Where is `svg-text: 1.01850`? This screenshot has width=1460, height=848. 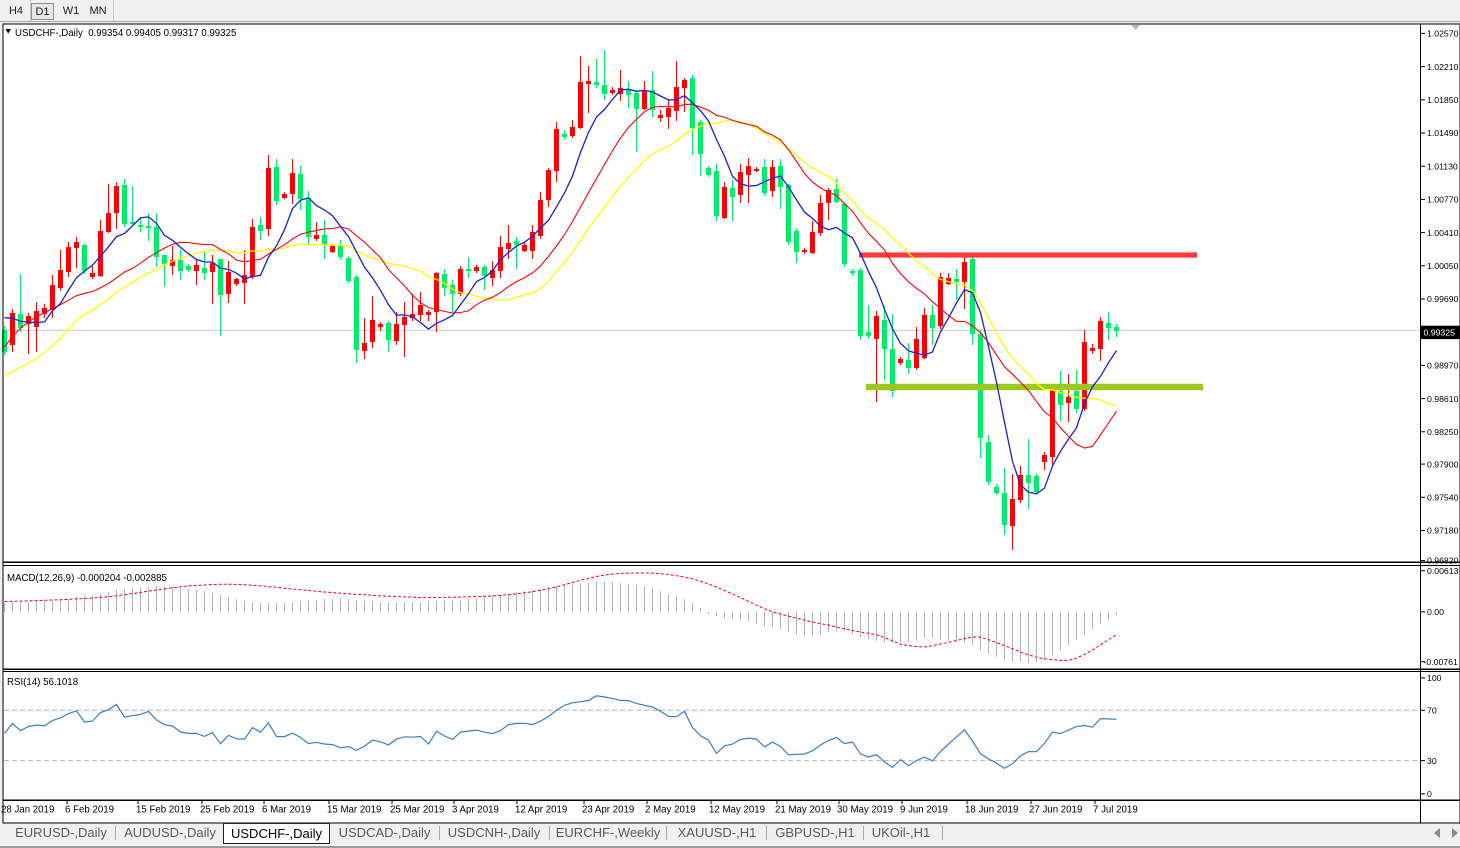 svg-text: 1.01850 is located at coordinates (1443, 100).